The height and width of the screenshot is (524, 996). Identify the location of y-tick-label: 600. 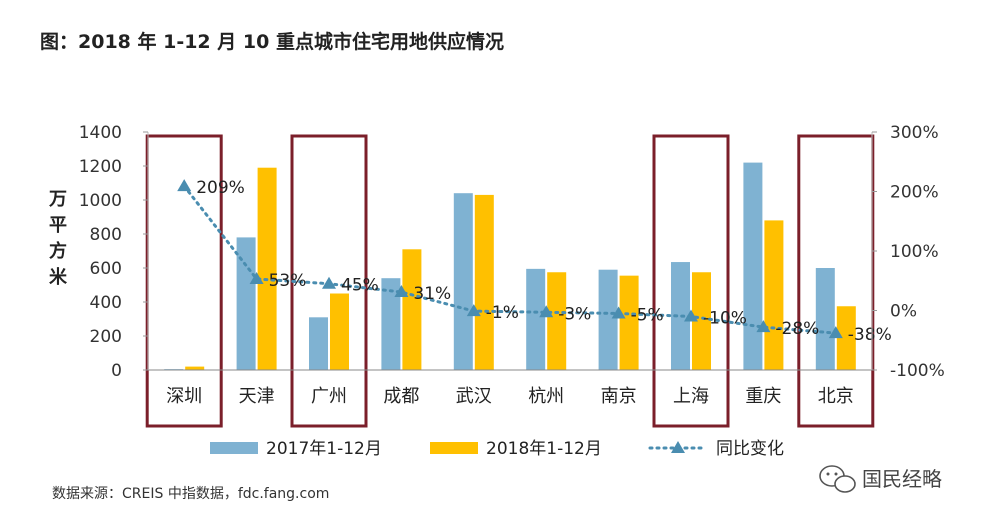
(106, 269).